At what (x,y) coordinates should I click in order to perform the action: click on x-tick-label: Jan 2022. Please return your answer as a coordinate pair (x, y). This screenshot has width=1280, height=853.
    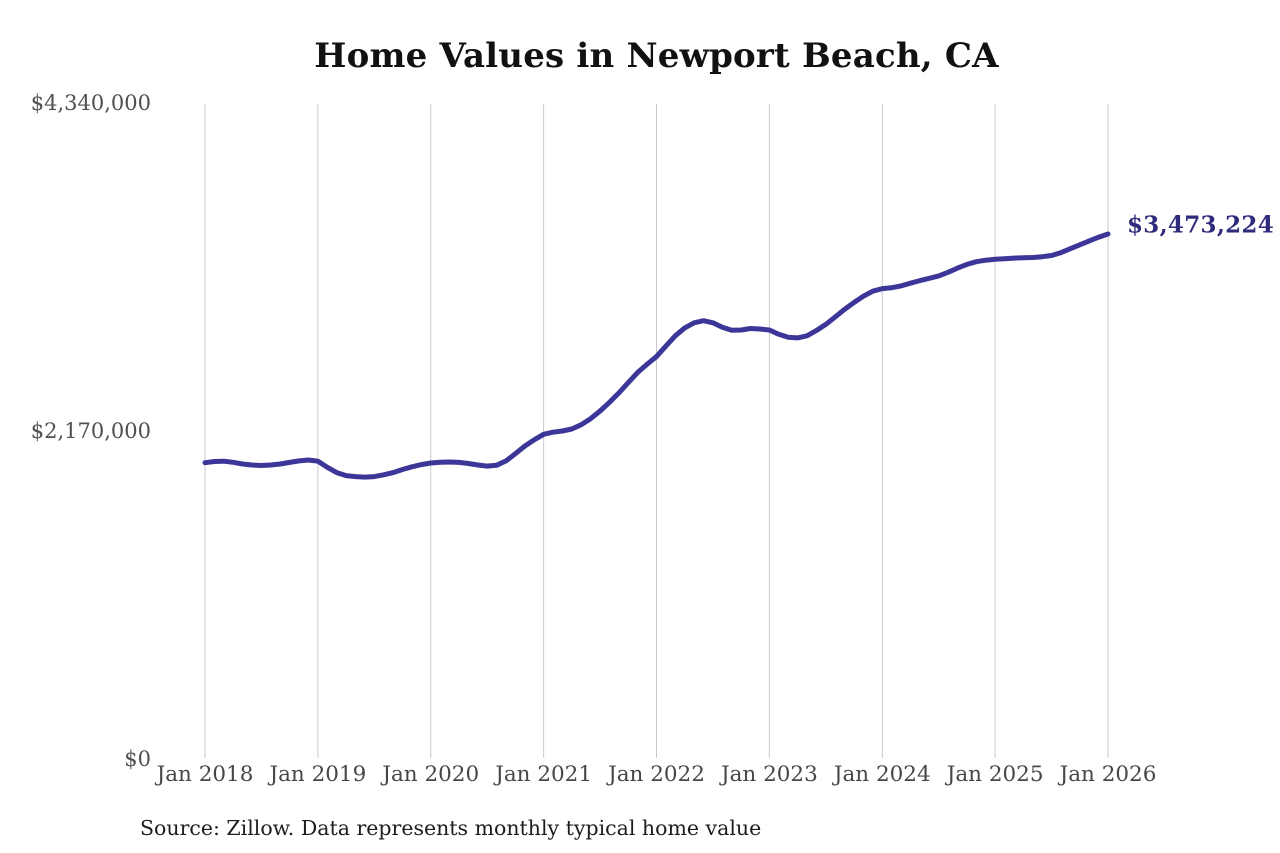
    Looking at the image, I should click on (656, 774).